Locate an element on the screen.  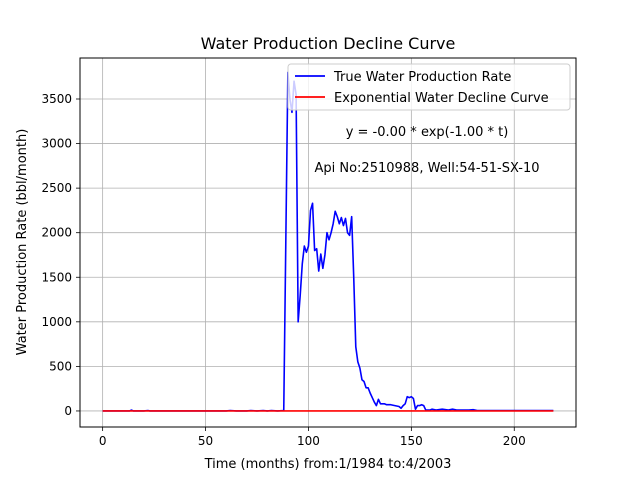
y-tick-label: 500 is located at coordinates (60, 366).